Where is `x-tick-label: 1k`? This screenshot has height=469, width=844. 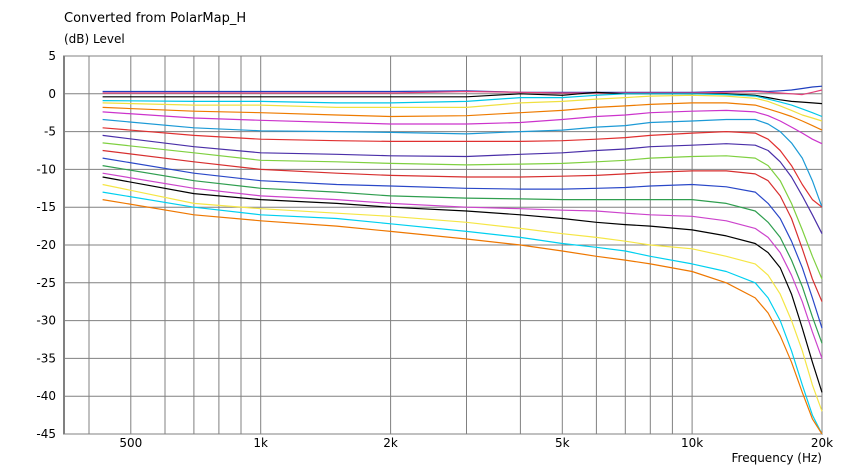 x-tick-label: 1k is located at coordinates (260, 443).